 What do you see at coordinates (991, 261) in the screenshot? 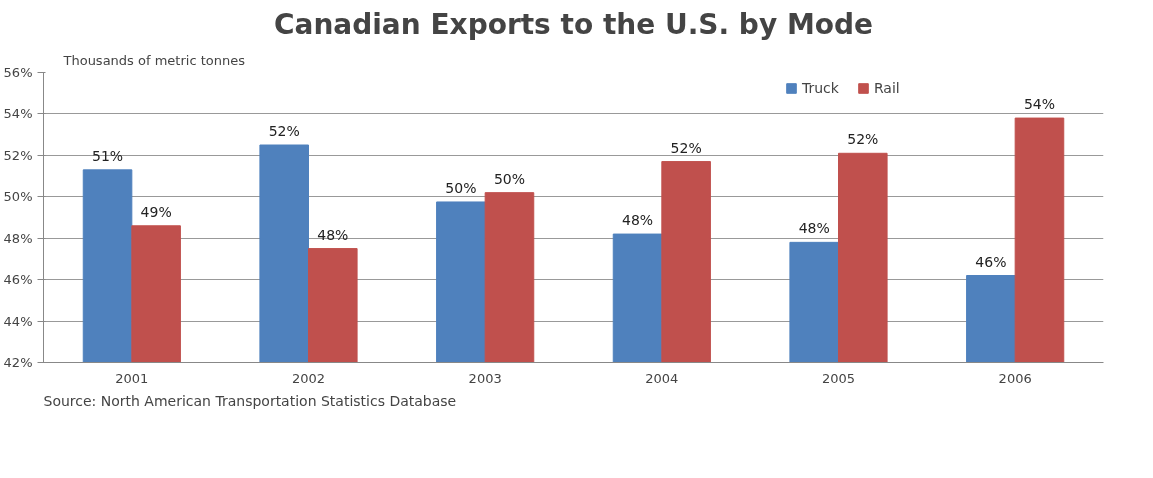
I see `data-label: 46%` at bounding box center [991, 261].